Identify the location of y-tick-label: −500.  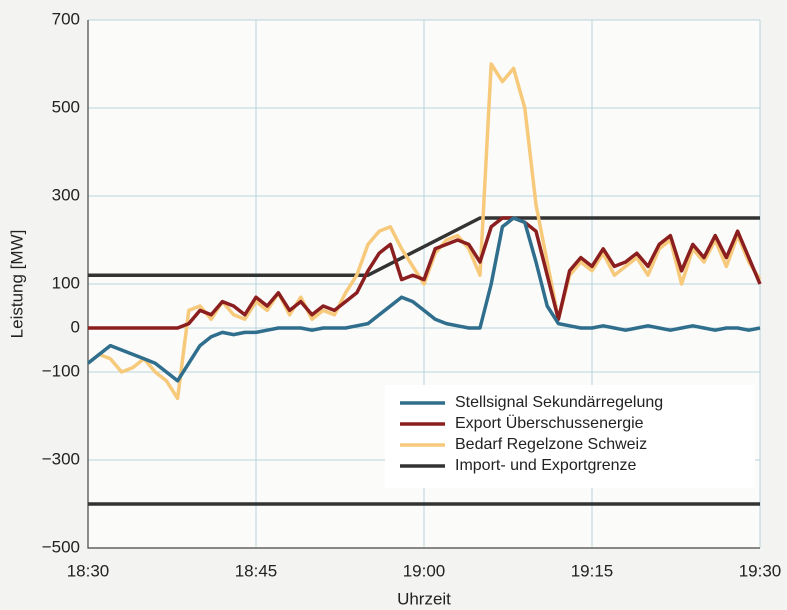
(61, 546).